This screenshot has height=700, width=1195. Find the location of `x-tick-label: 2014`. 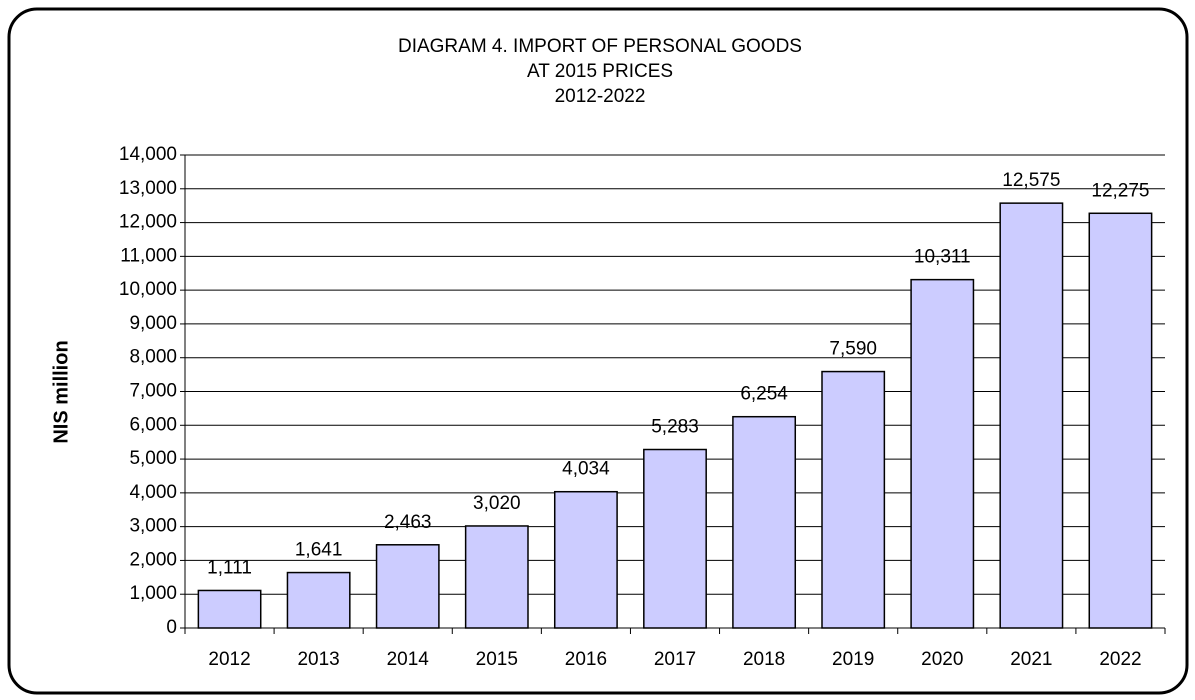

x-tick-label: 2014 is located at coordinates (408, 659).